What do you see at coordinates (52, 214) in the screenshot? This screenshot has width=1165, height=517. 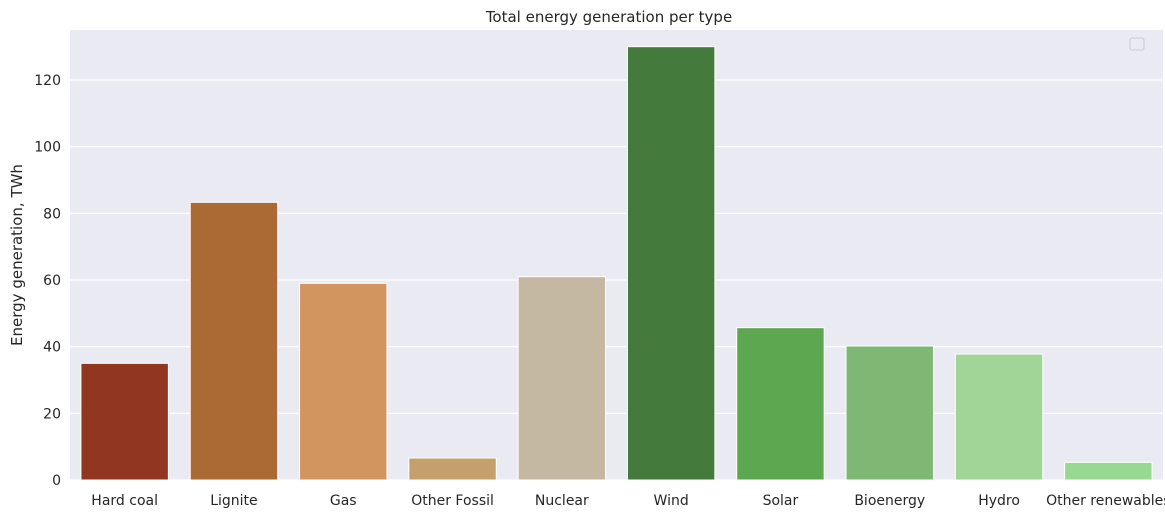 I see `y-tick-label: 80` at bounding box center [52, 214].